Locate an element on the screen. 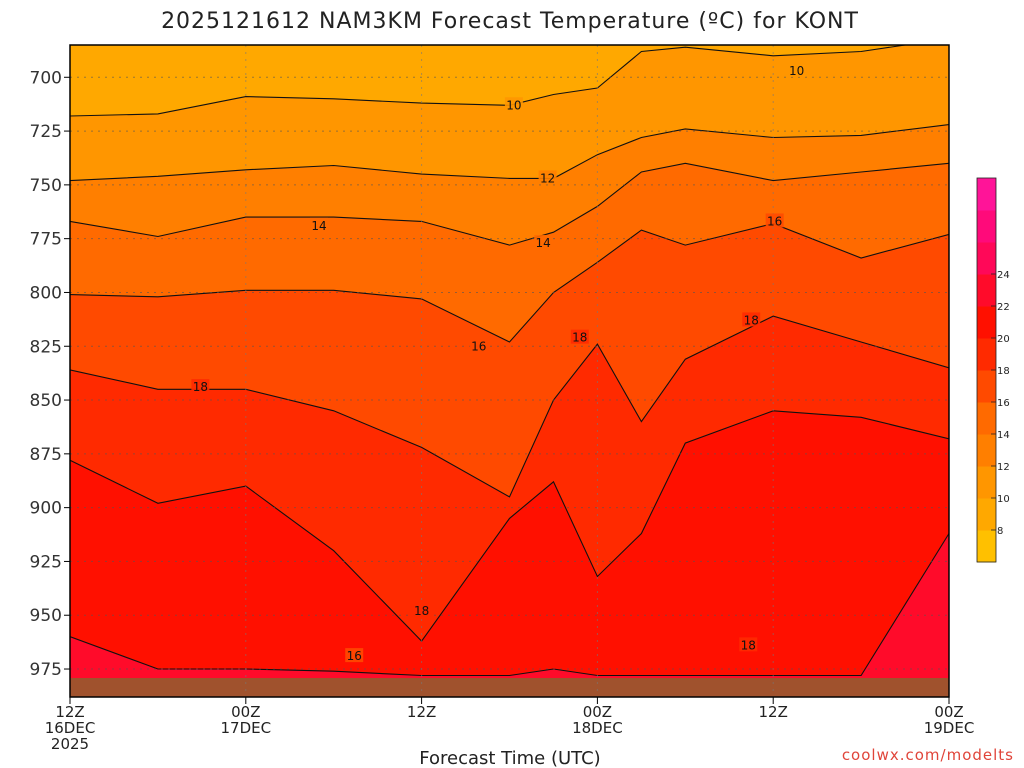 The image size is (1024, 768). isotherm-14C is located at coordinates (509, 204).